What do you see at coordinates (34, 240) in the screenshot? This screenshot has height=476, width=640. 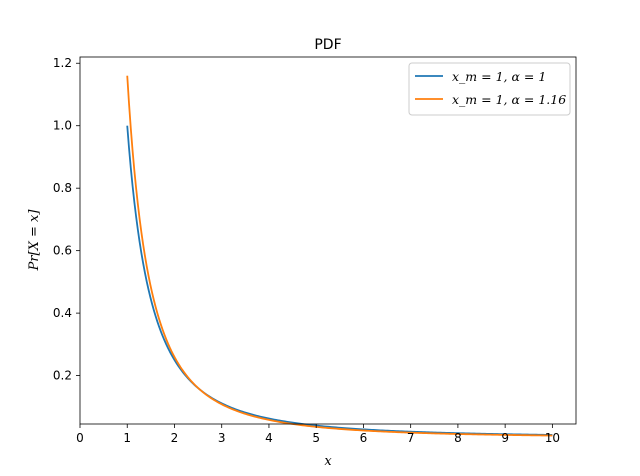 I see `y-axis-label: Pr[X = x]` at bounding box center [34, 240].